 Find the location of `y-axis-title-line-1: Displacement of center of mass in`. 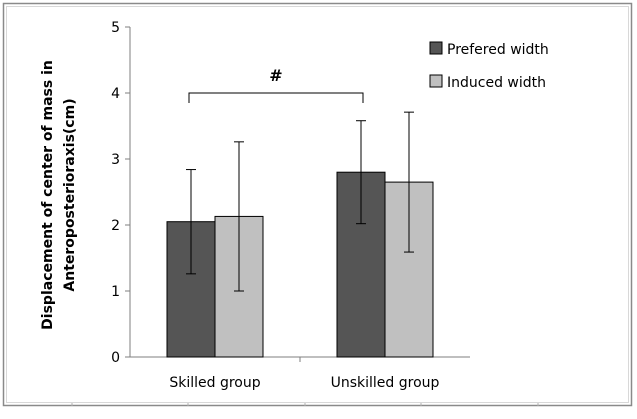

y-axis-title-line-1: Displacement of center of mass in is located at coordinates (48, 195).